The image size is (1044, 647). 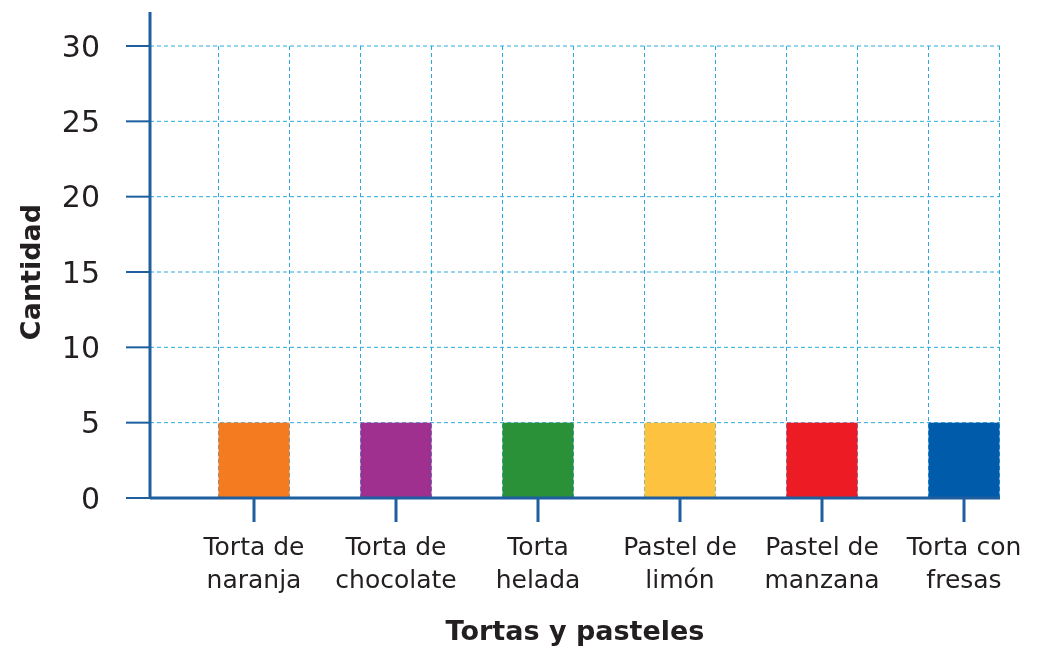 I want to click on y-tick-label: 10, so click(x=80, y=347).